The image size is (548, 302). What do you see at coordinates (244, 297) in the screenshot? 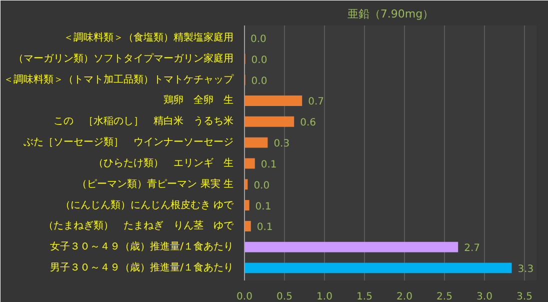
I see `x-tick-label: 0.0` at bounding box center [244, 297].